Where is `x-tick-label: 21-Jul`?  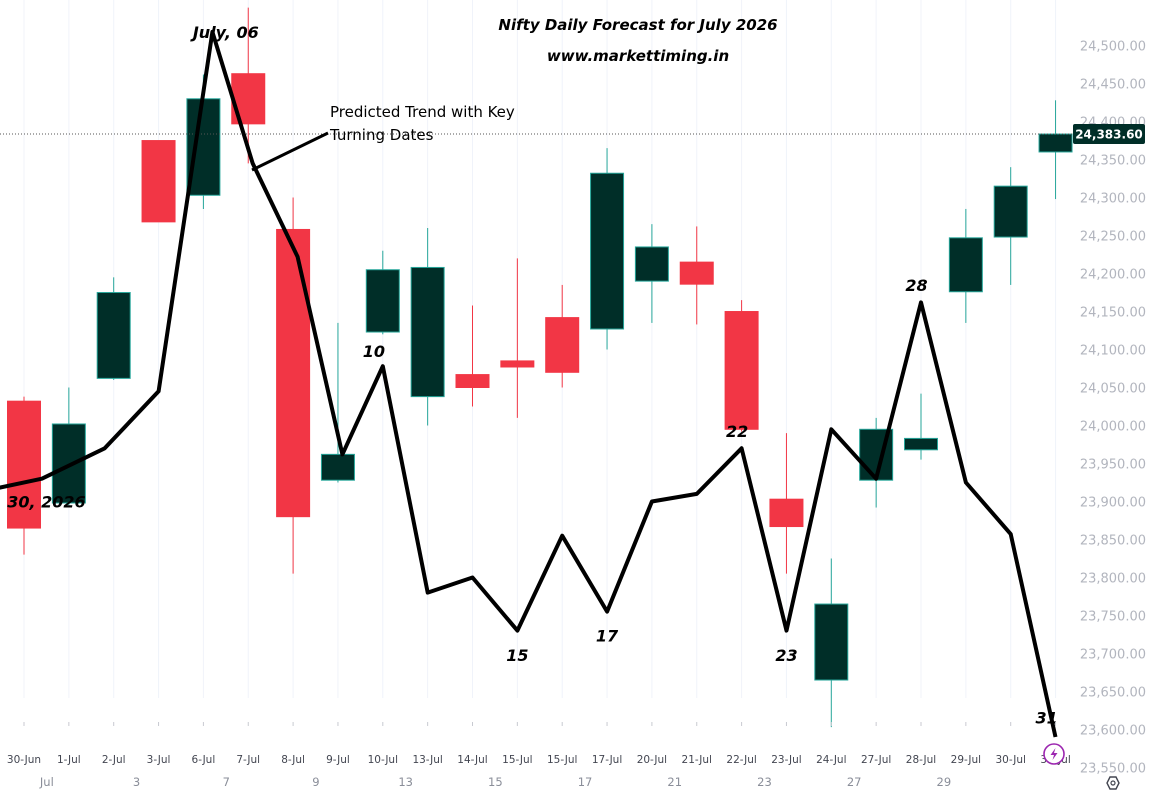
x-tick-label: 21-Jul is located at coordinates (697, 760).